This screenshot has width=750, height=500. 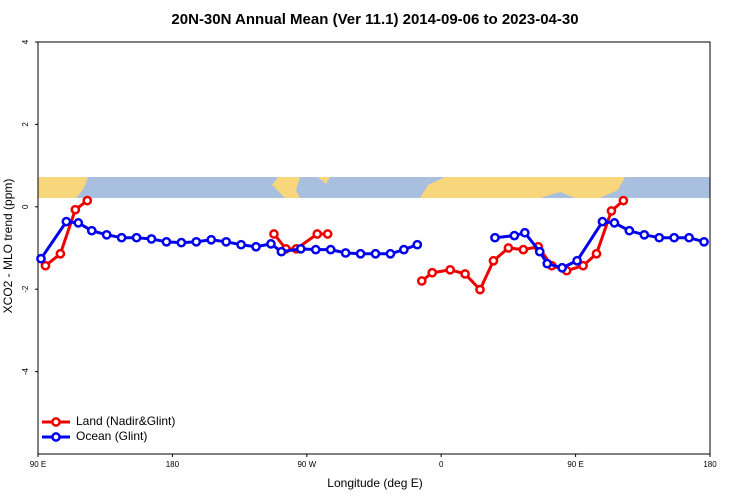 What do you see at coordinates (25, 371) in the screenshot?
I see `y-tick-label: -4` at bounding box center [25, 371].